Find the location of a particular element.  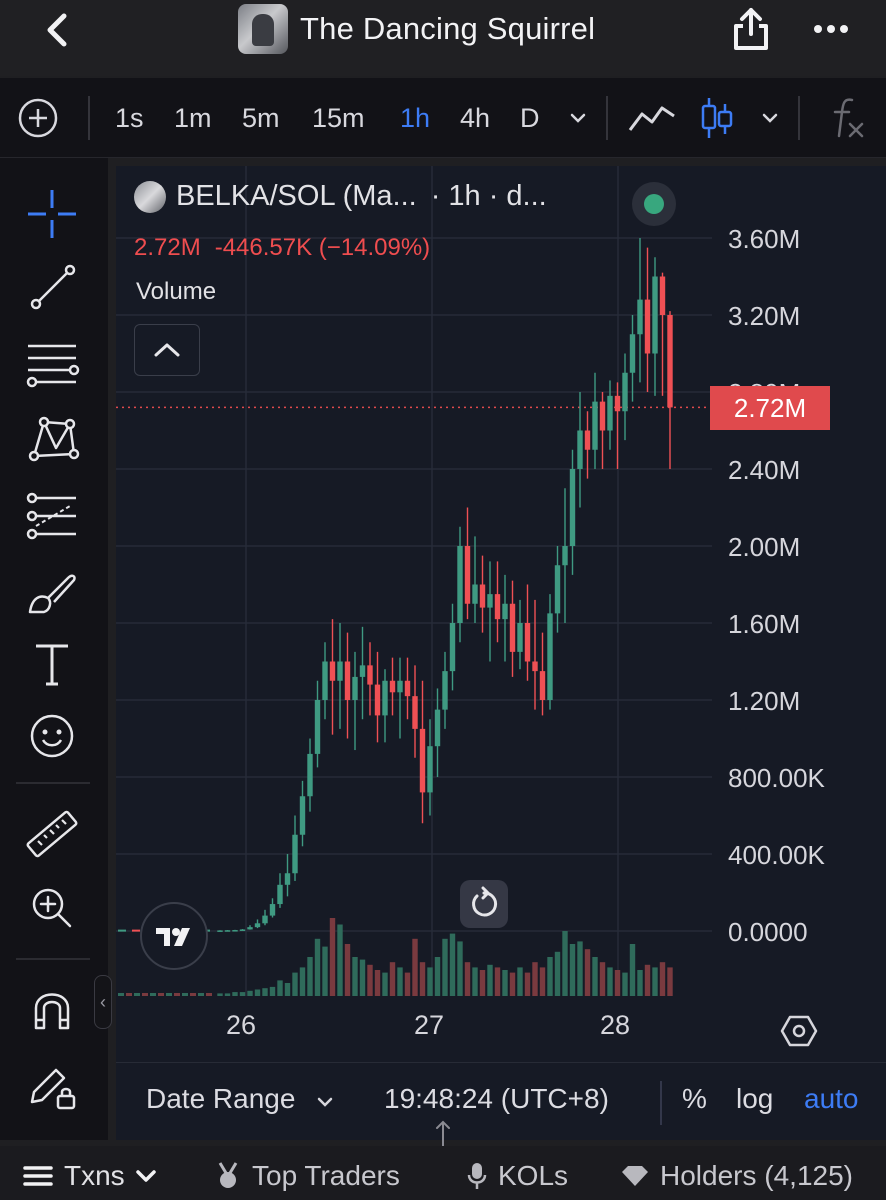

footer-divider is located at coordinates (661, 1103).